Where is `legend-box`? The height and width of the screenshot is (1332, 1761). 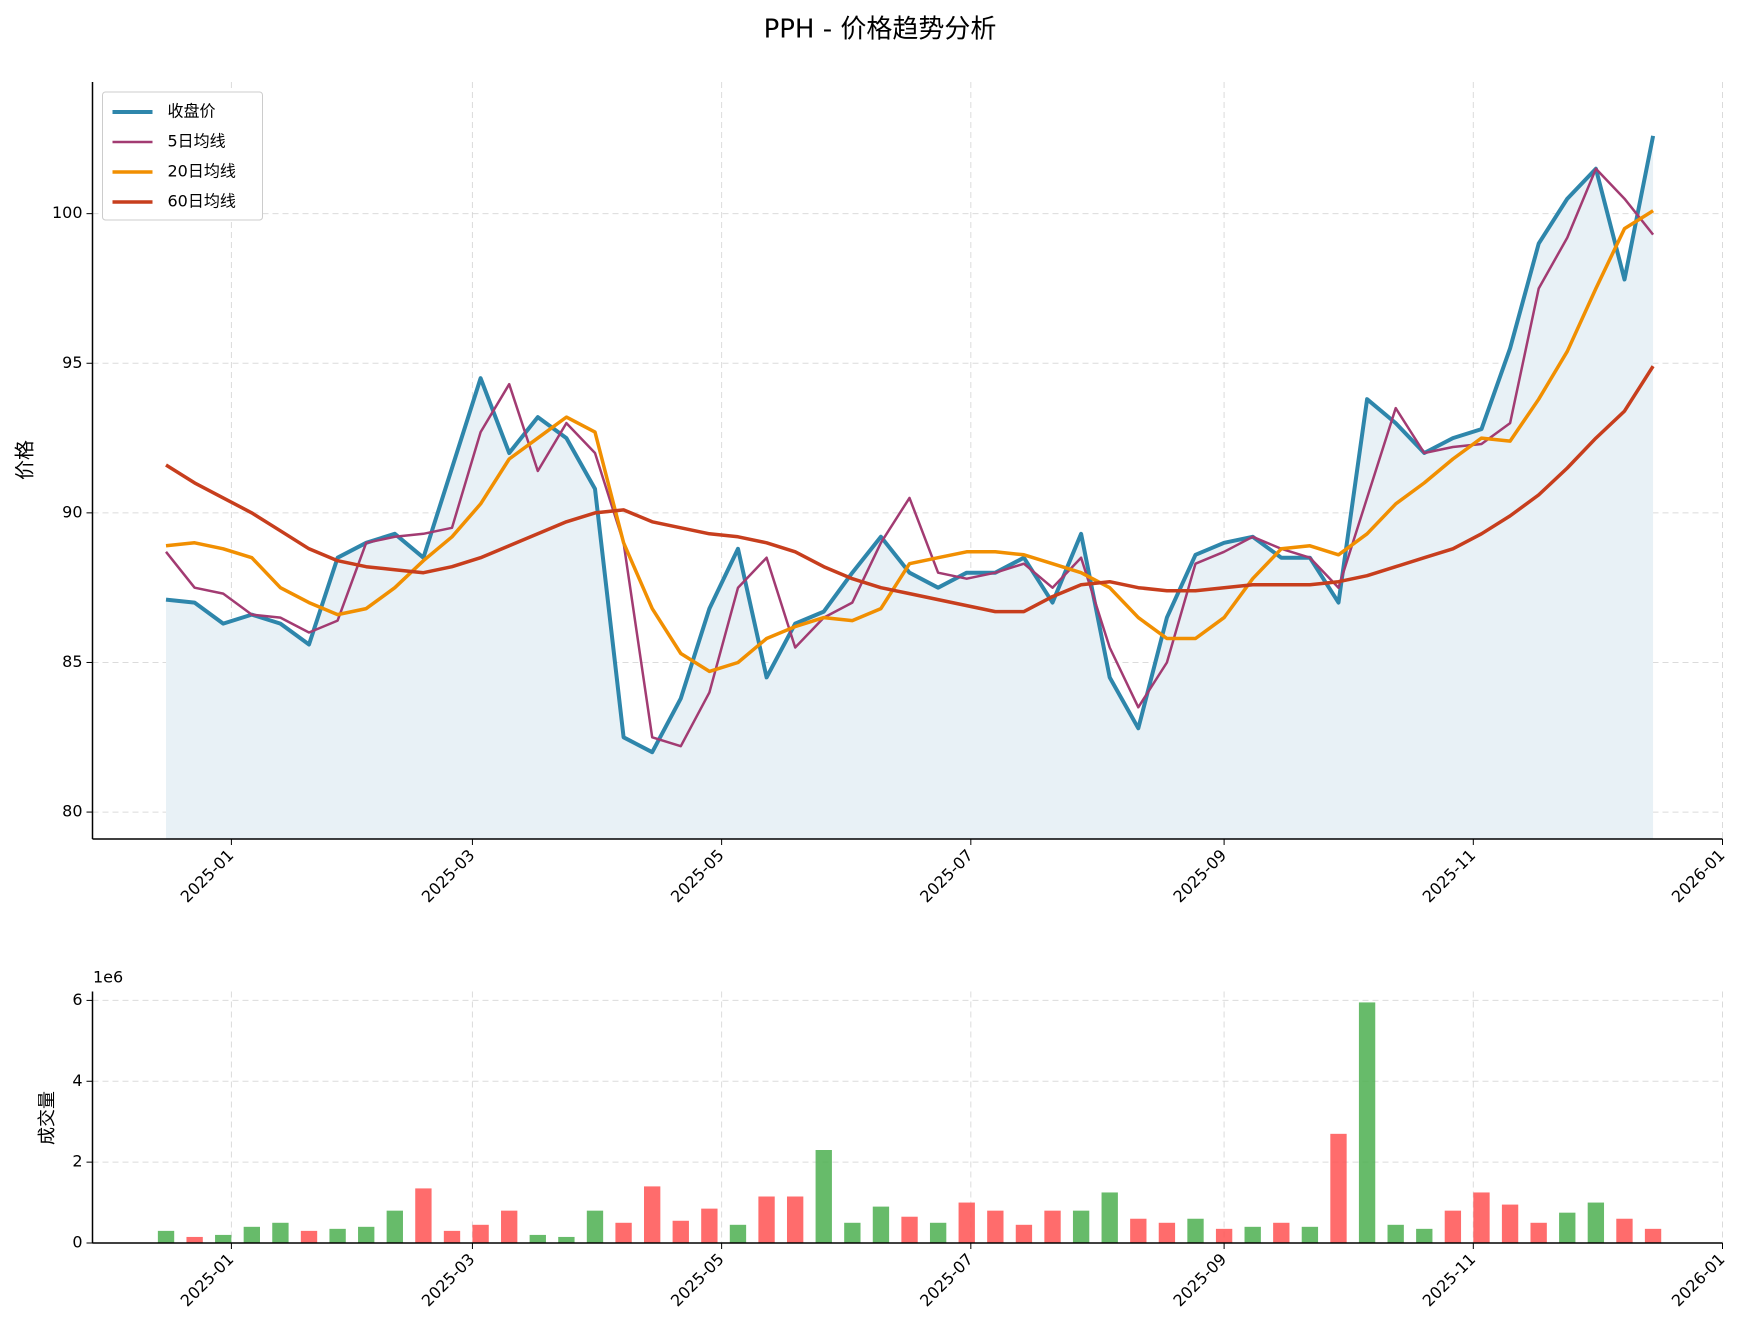
legend-box is located at coordinates (182, 156).